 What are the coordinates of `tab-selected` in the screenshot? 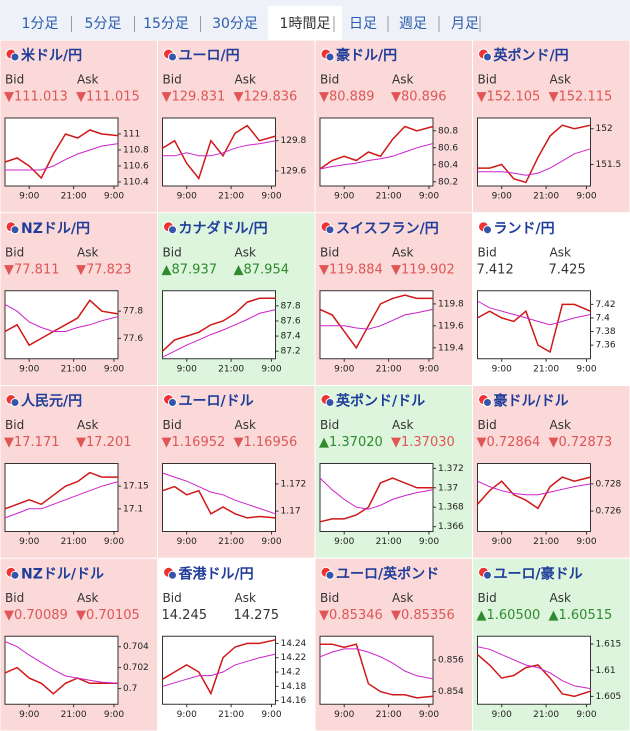 It's located at (305, 23).